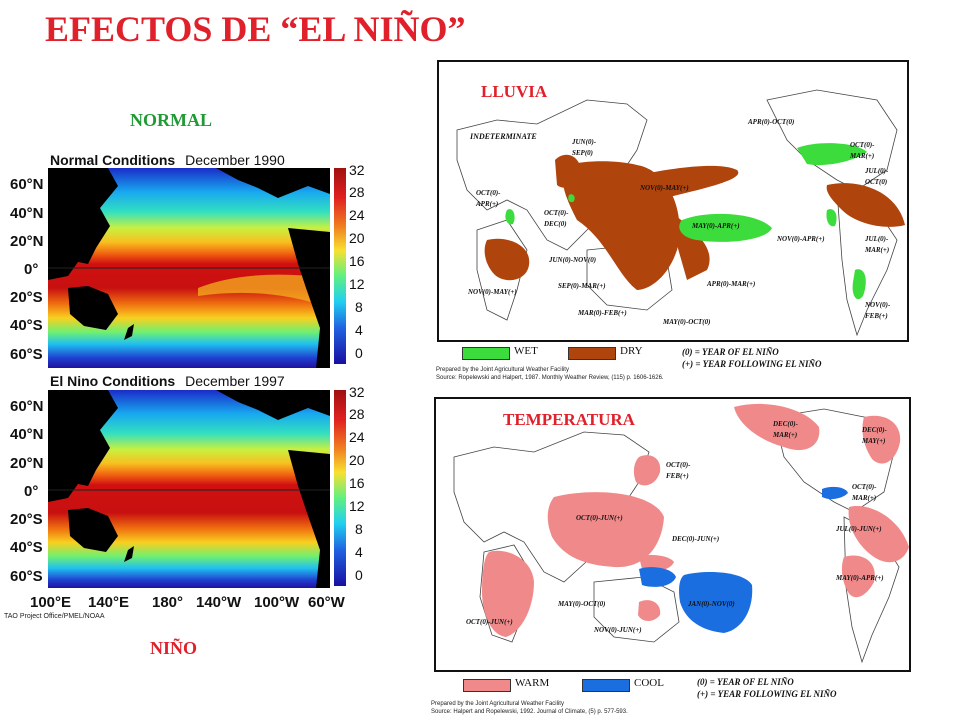 Image resolution: width=960 pixels, height=720 pixels. Describe the element at coordinates (556, 218) in the screenshot. I see `rain-annotation: OCT(0)- DEC(0)` at that location.